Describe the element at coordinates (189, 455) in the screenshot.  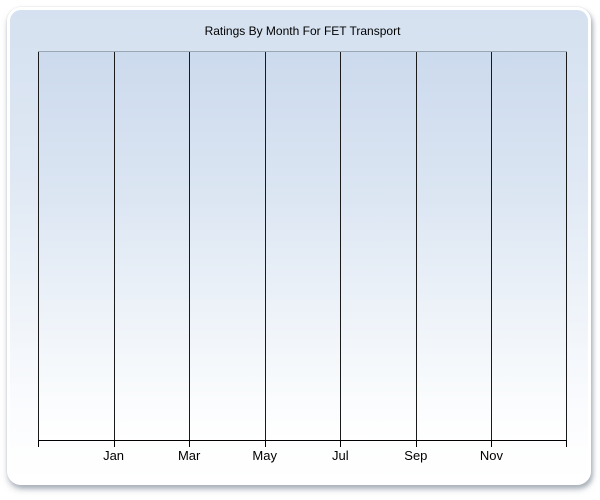
I see `x-axis-tick-label: Mar` at that location.